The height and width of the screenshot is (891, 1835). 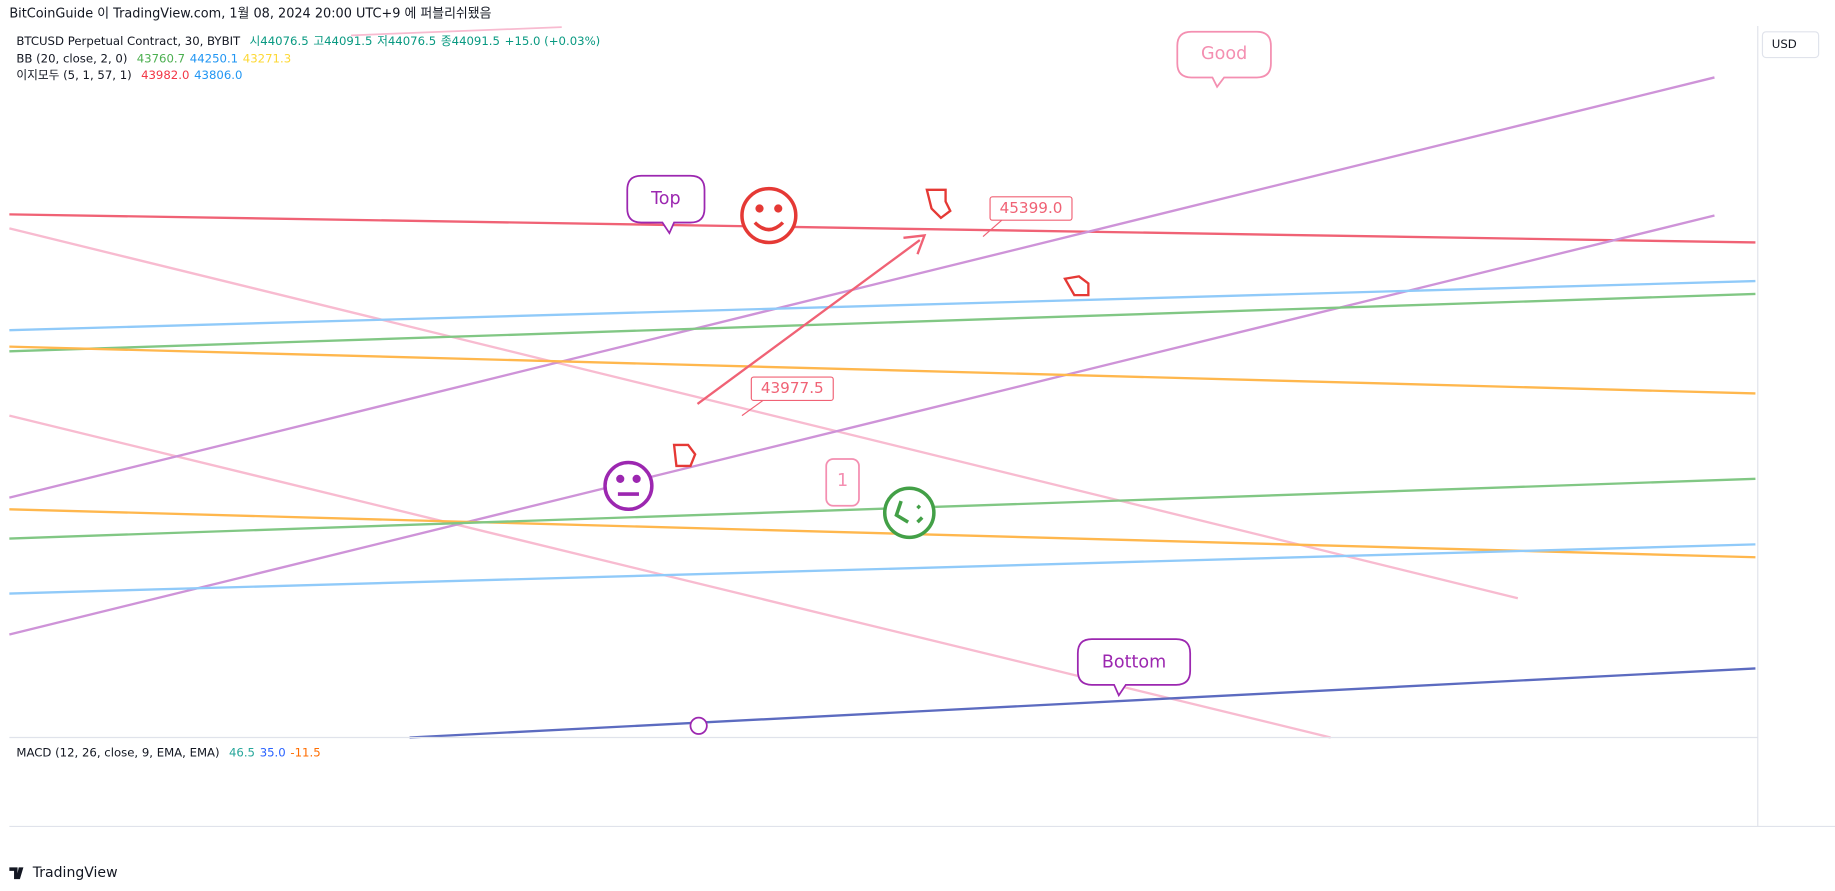 I want to click on symbol-name: BTCUSD Perpetual Contract, 30, BYBIT, so click(x=128, y=41).